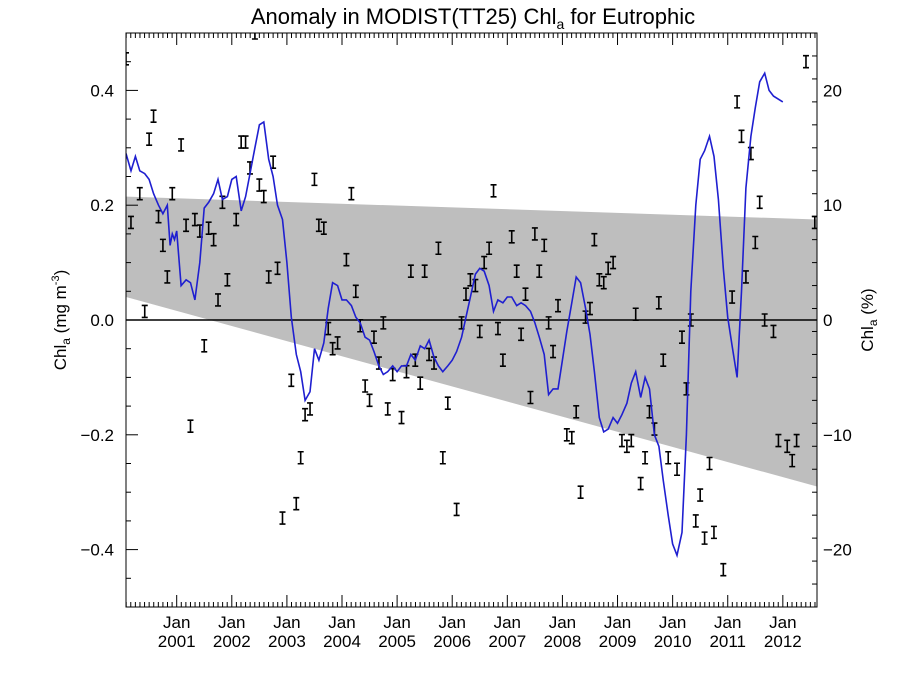 This screenshot has width=900, height=675. Describe the element at coordinates (102, 320) in the screenshot. I see `y-tick-label-left: 0.0` at that location.